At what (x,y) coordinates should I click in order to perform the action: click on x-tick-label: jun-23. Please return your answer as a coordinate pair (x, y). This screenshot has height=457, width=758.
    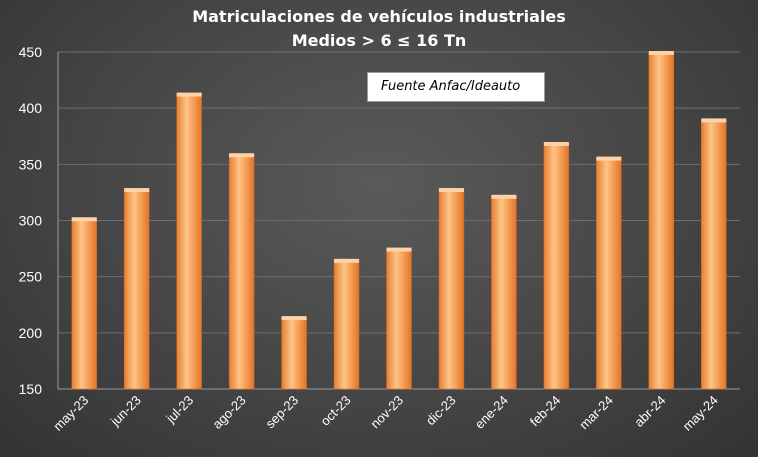
    Looking at the image, I should click on (125, 411).